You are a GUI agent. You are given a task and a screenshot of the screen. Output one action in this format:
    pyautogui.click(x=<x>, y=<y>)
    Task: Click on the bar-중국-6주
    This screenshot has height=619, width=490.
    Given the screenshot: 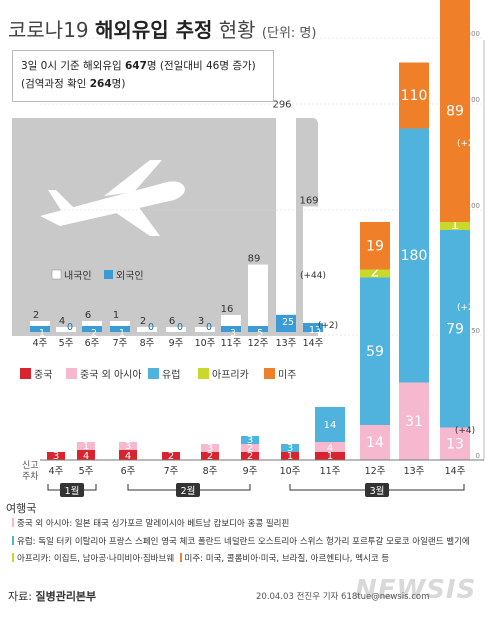 What is the action you would take?
    pyautogui.click(x=128, y=455)
    